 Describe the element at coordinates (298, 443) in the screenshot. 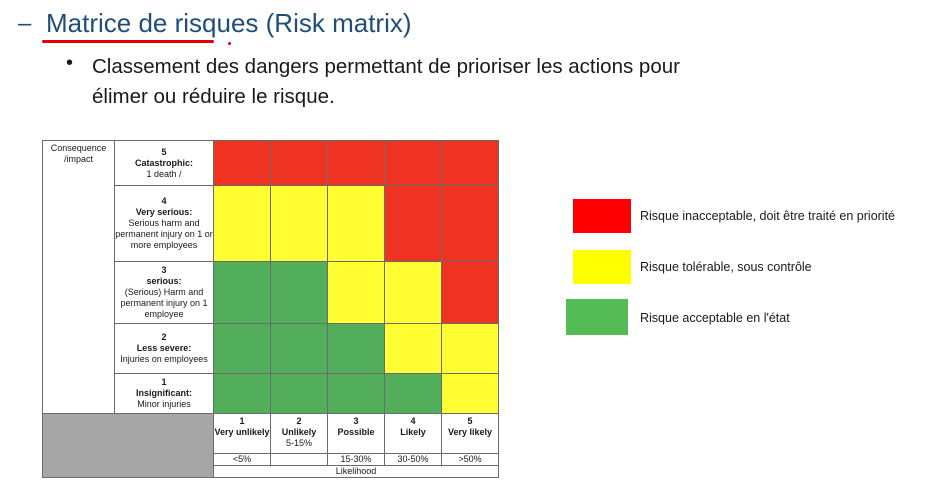

I see `likelihood-percent: 5-15%` at that location.